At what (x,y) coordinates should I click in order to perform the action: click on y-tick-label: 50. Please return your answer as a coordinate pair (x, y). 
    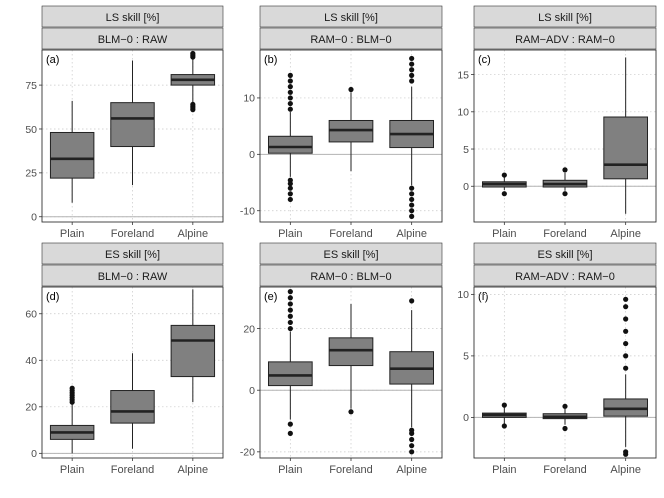
    Looking at the image, I should click on (31, 130).